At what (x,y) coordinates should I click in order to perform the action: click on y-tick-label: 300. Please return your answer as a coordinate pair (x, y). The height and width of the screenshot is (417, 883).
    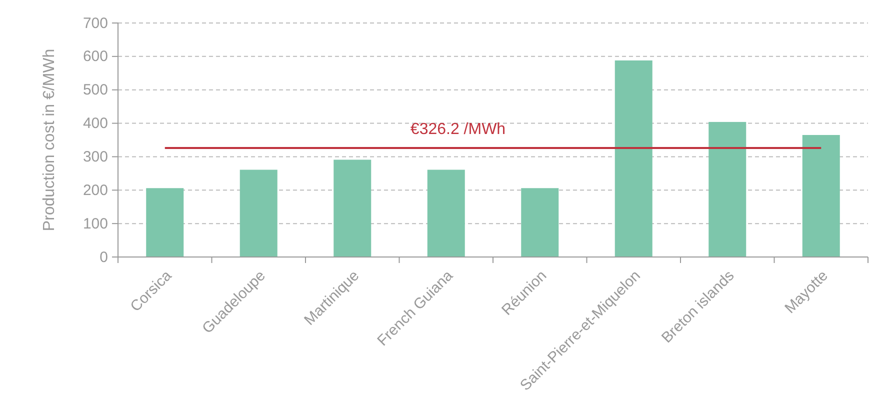
    Looking at the image, I should click on (95, 157).